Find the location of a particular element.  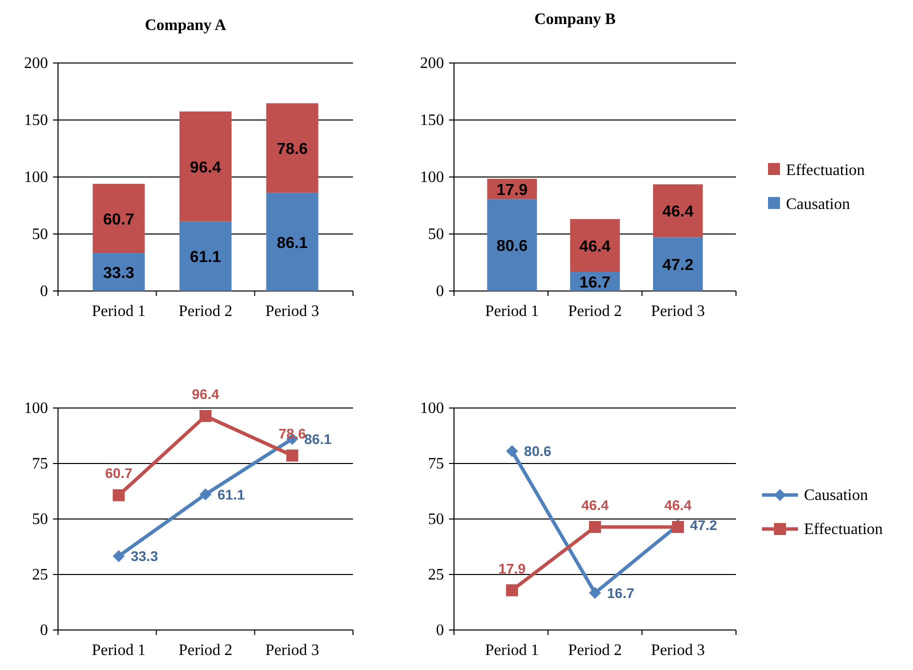

chart-title: Company B is located at coordinates (575, 19).